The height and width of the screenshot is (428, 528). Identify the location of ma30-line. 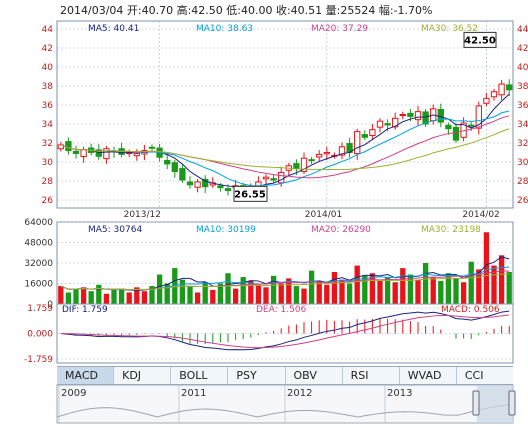
(285, 149).